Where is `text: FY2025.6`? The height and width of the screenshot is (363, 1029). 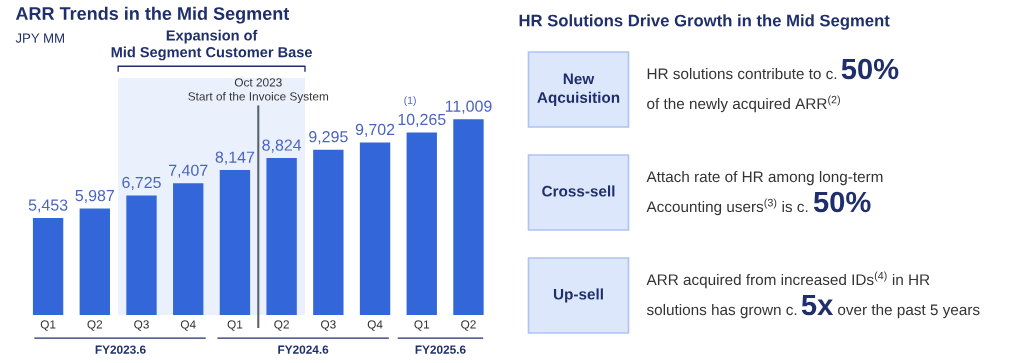
text: FY2025.6 is located at coordinates (440, 349).